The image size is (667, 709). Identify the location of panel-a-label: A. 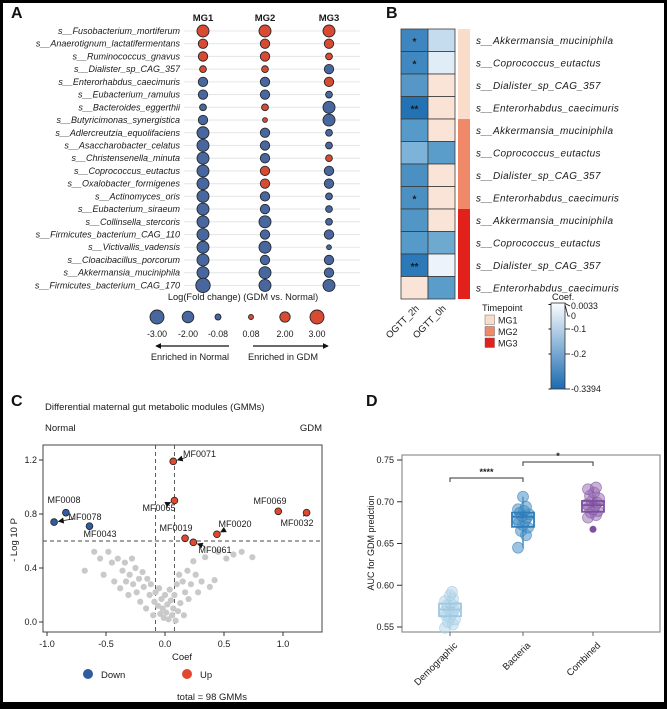
(17, 13).